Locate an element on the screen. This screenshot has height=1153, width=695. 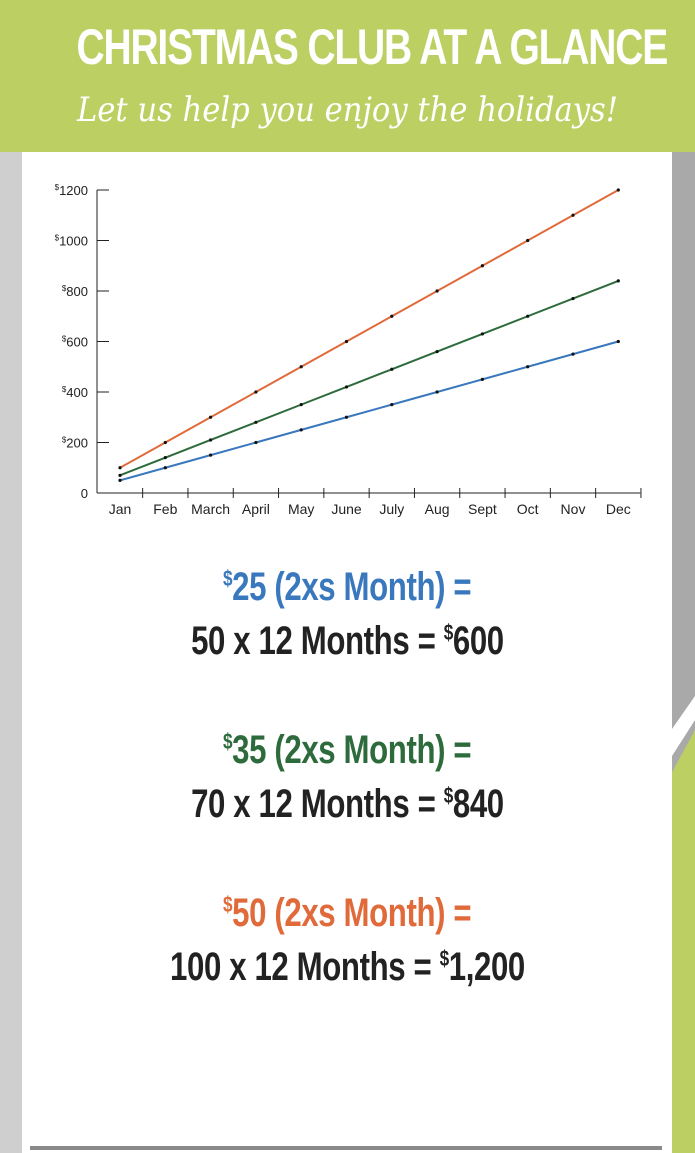
y-tick-label: $200 is located at coordinates (75, 443).